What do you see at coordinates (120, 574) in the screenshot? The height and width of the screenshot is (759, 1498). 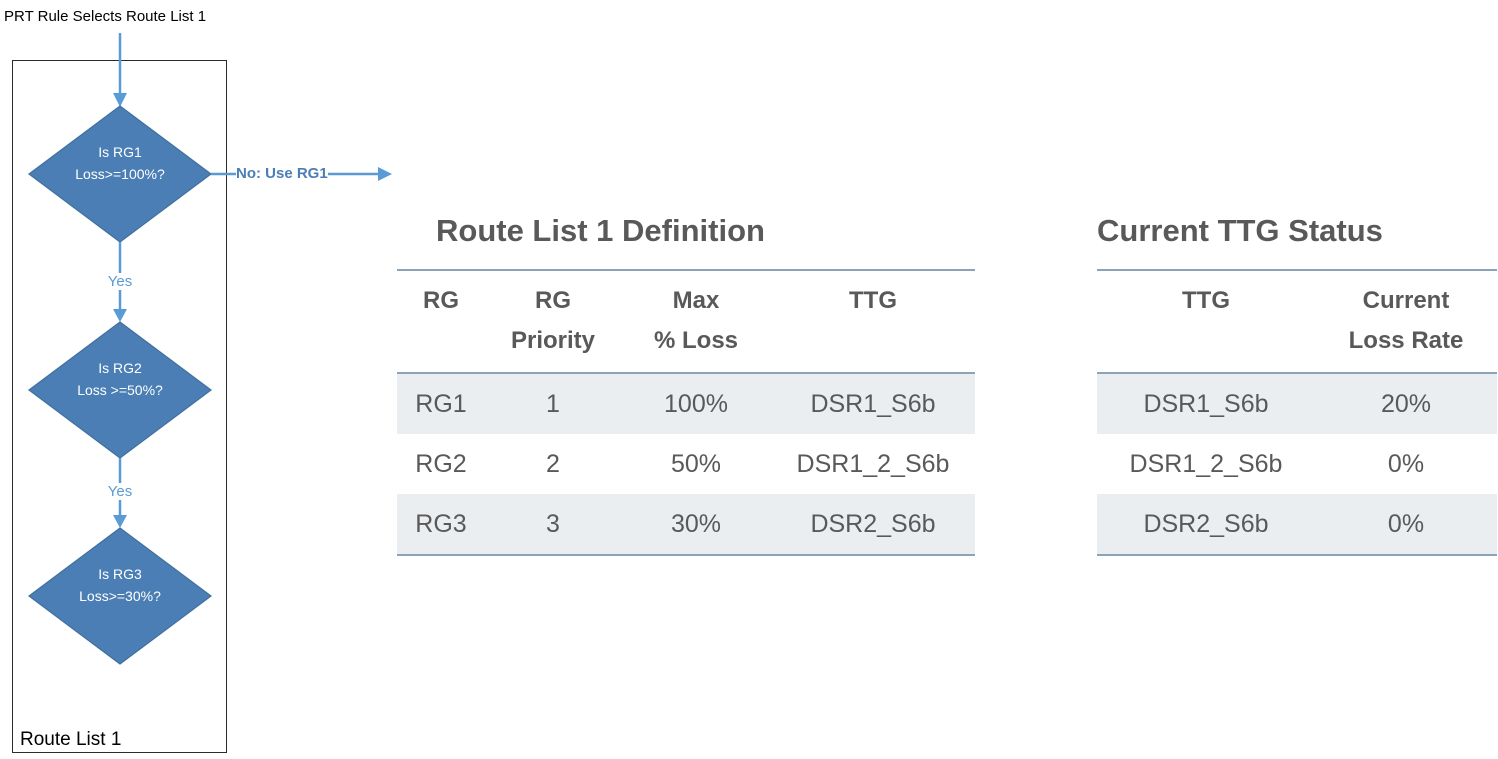 I see `decision-rg3-line1: Is RG3` at bounding box center [120, 574].